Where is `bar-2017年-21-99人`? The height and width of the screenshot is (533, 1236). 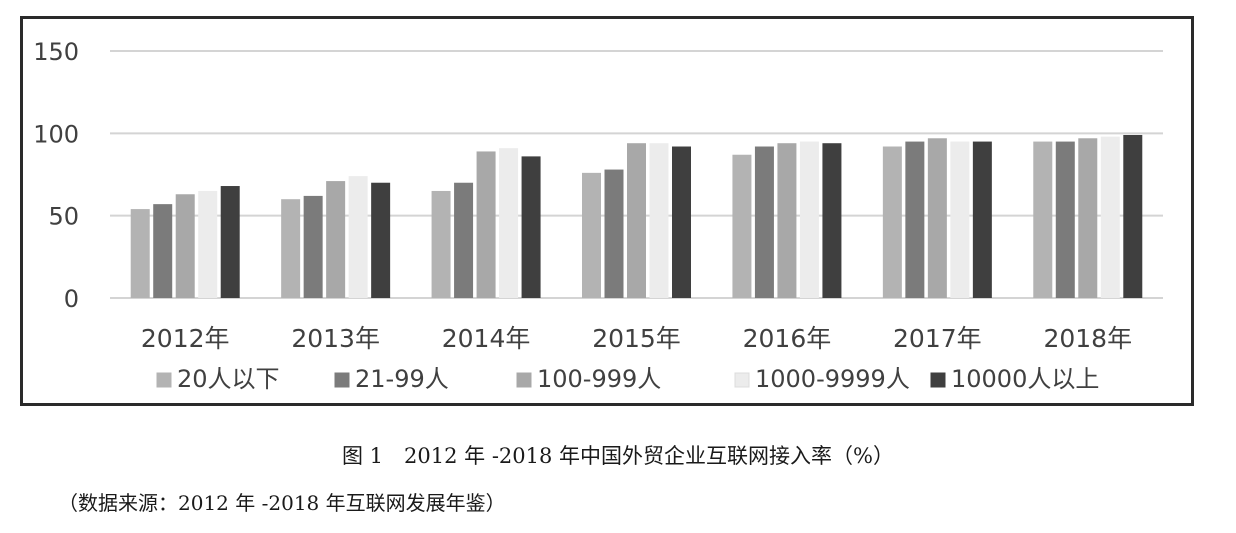 bar-2017年-21-99人 is located at coordinates (915, 219).